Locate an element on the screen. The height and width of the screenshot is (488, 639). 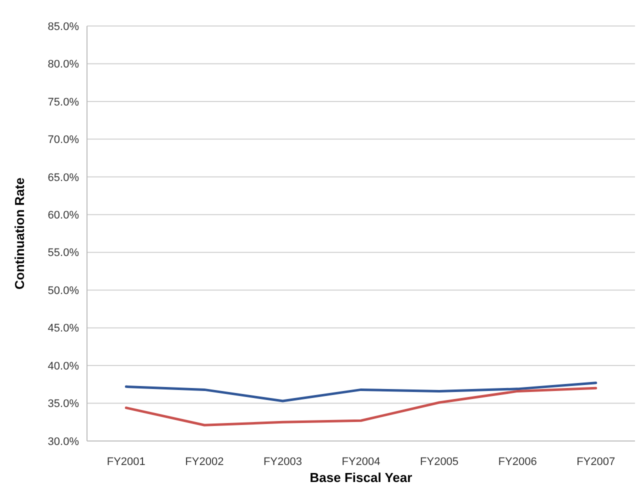
y-tick-label: 60.0% is located at coordinates (64, 215).